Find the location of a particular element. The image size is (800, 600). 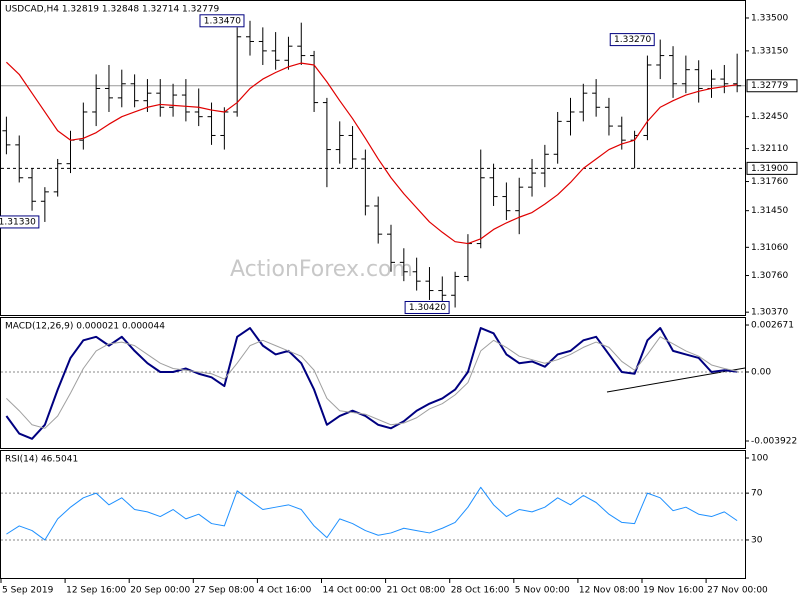

y-tick-label: 100 is located at coordinates (759, 459).